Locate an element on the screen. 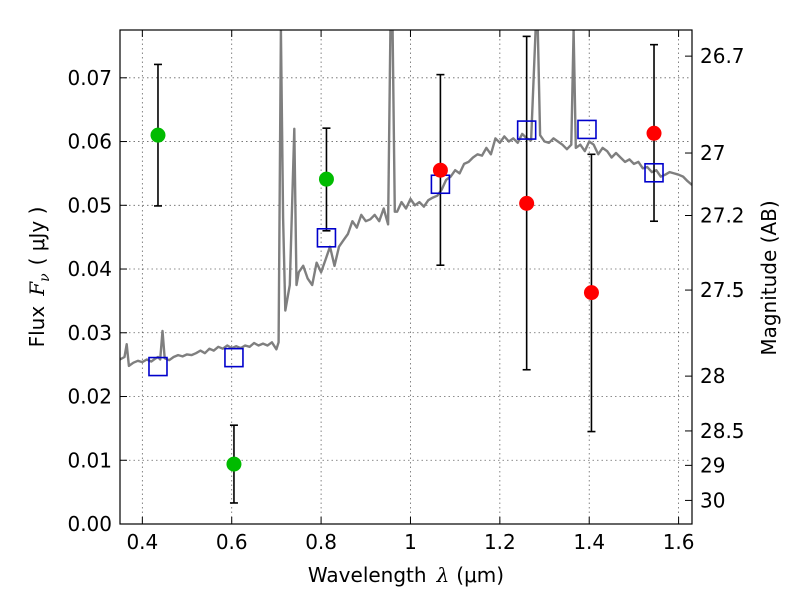  right-tick-label: 27 is located at coordinates (712, 153).